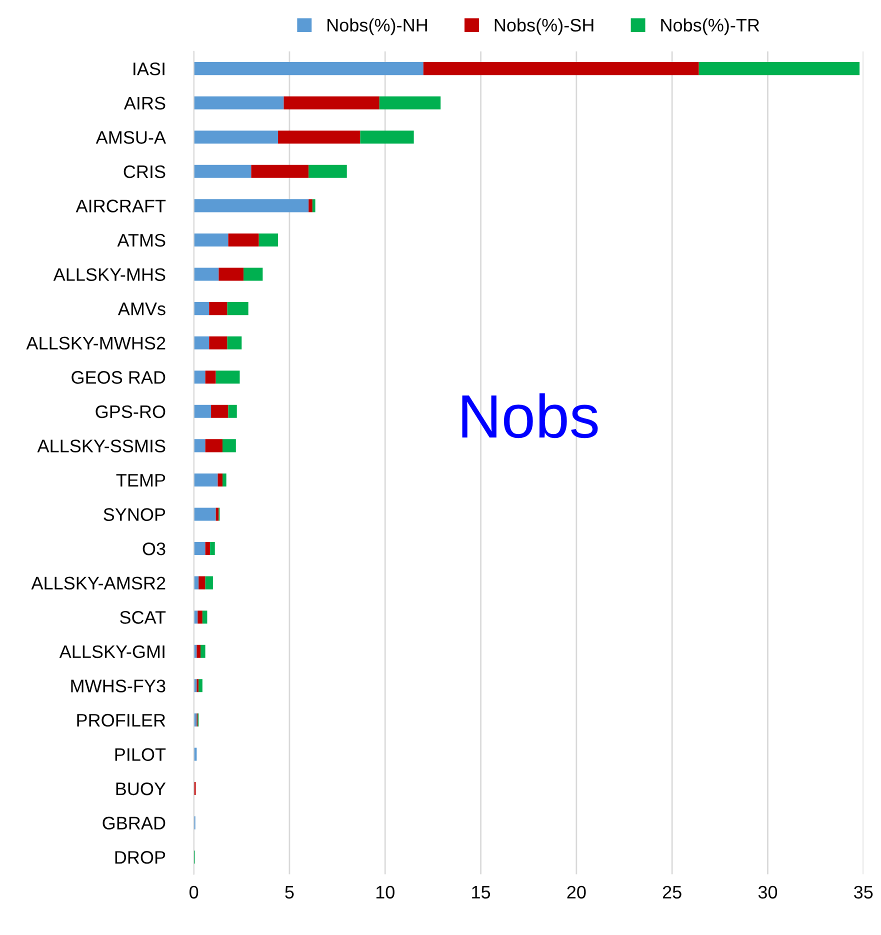  What do you see at coordinates (672, 892) in the screenshot?
I see `x-tick-label: 25` at bounding box center [672, 892].